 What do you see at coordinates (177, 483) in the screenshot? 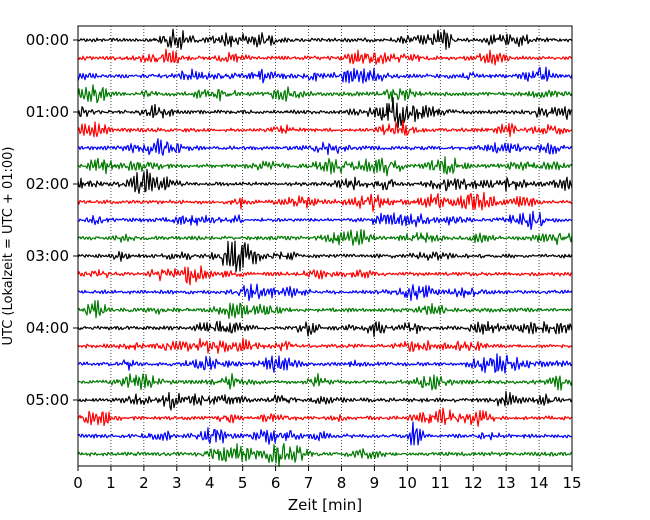
I see `x-tick-label-3: 3` at bounding box center [177, 483].